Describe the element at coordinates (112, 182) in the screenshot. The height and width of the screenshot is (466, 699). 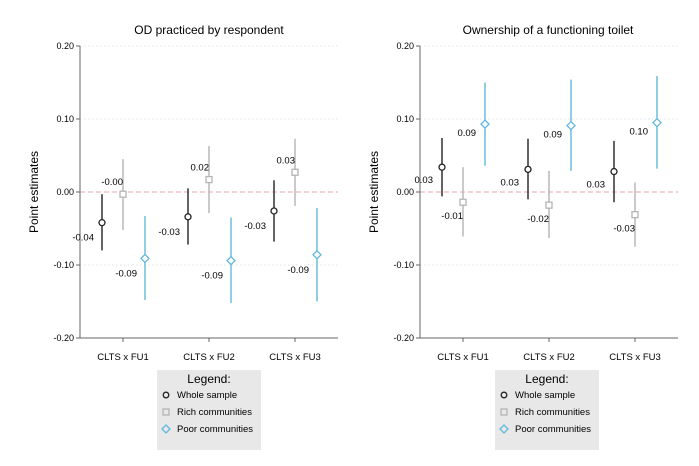
I see `data-label-rich: -0.00` at that location.